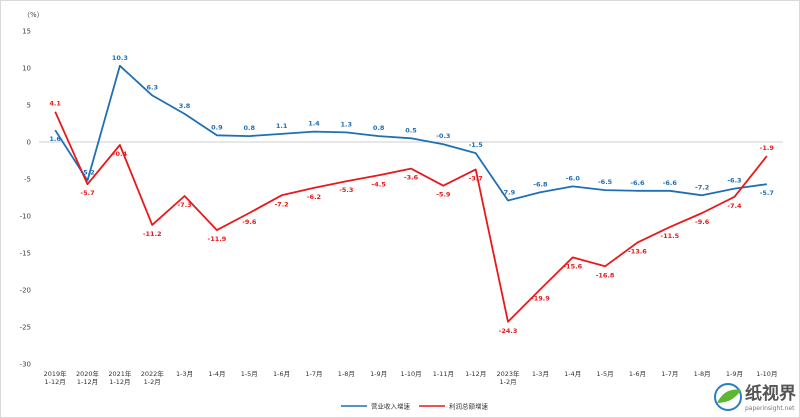 This screenshot has width=800, height=418. I want to click on y-tick-label: -25, so click(25, 328).